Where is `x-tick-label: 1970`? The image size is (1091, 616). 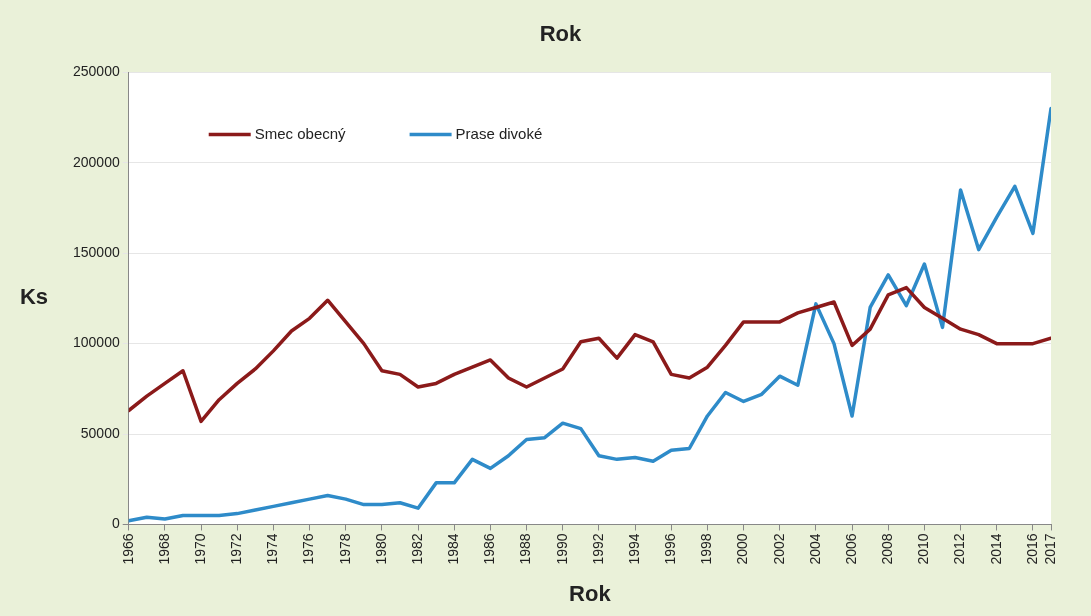 x-tick-label: 1970 is located at coordinates (199, 549).